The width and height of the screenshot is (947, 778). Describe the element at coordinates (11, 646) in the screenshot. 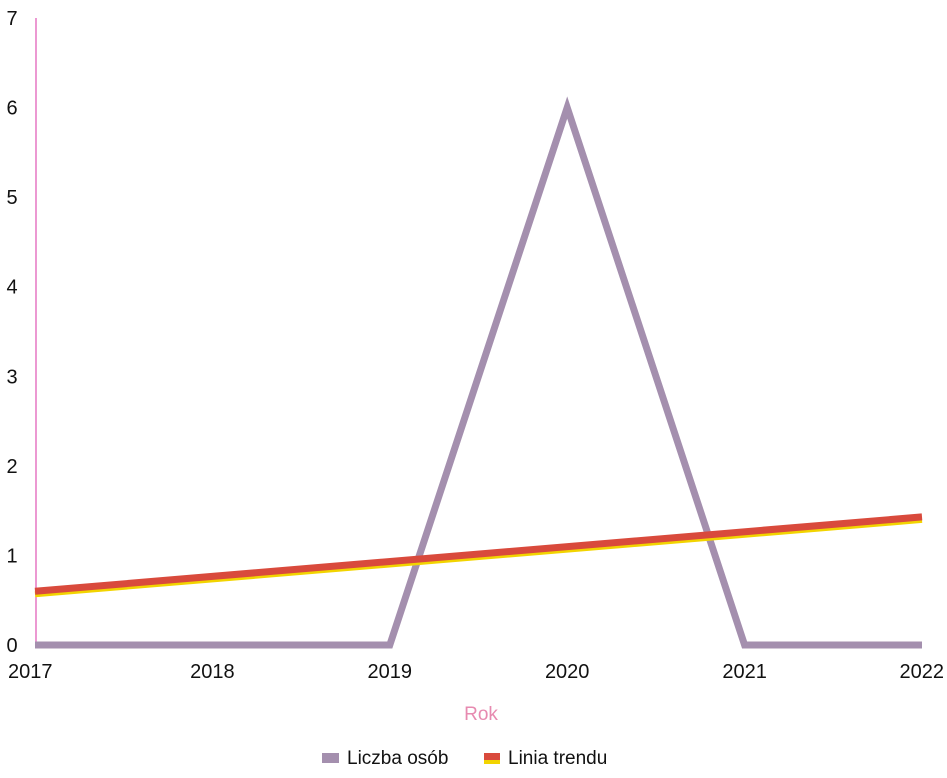

I see `y-tick-label: 0` at that location.